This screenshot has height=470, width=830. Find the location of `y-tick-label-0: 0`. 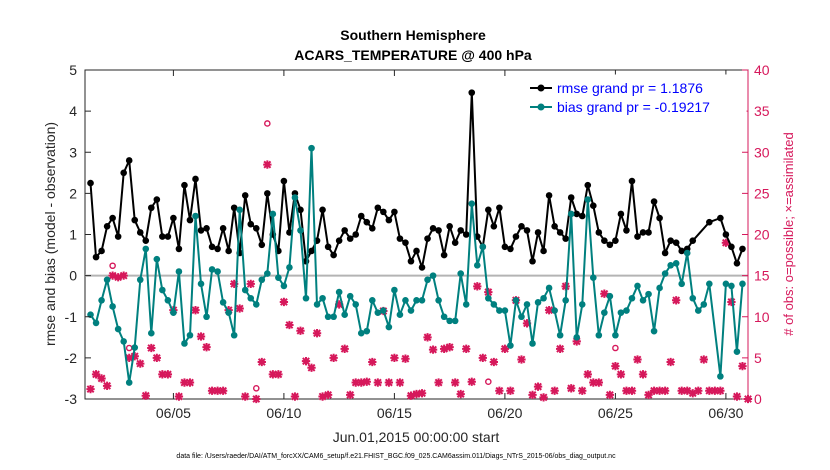

y-tick-label-0: 0 is located at coordinates (73, 276).